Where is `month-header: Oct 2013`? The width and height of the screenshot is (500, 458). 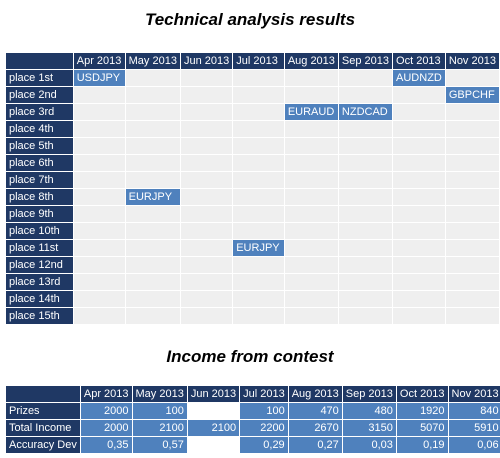 month-header: Oct 2013 is located at coordinates (419, 61).